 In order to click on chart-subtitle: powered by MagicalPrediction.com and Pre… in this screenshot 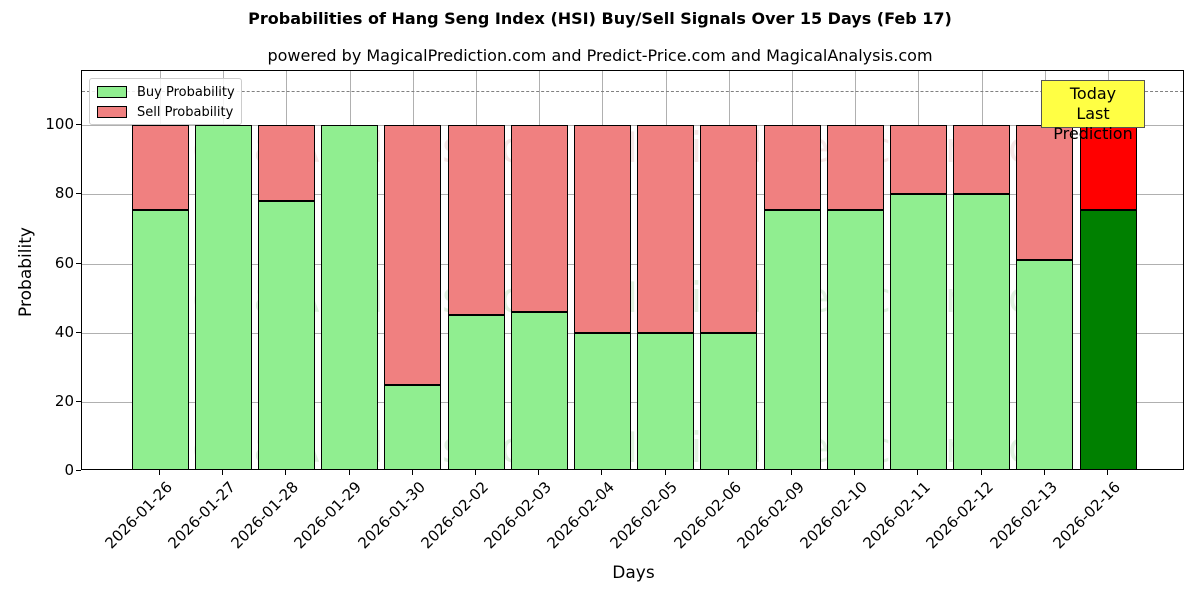, I will do `click(600, 55)`.